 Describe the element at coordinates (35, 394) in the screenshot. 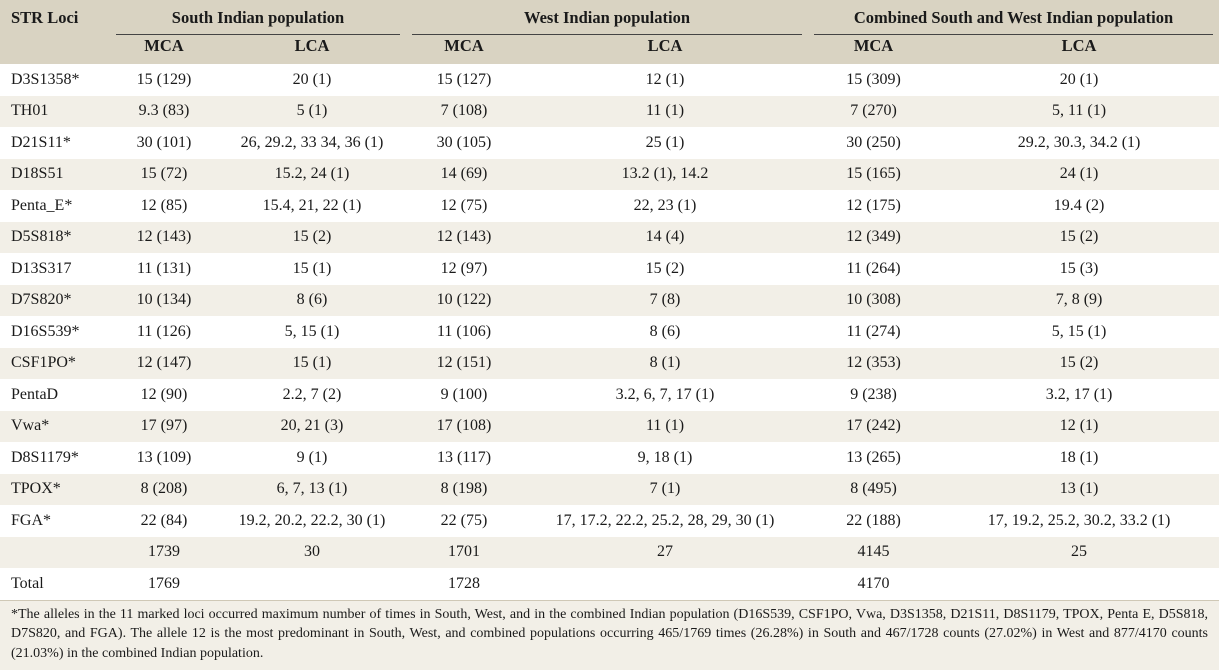

I see `cell-locus: PentaD` at that location.